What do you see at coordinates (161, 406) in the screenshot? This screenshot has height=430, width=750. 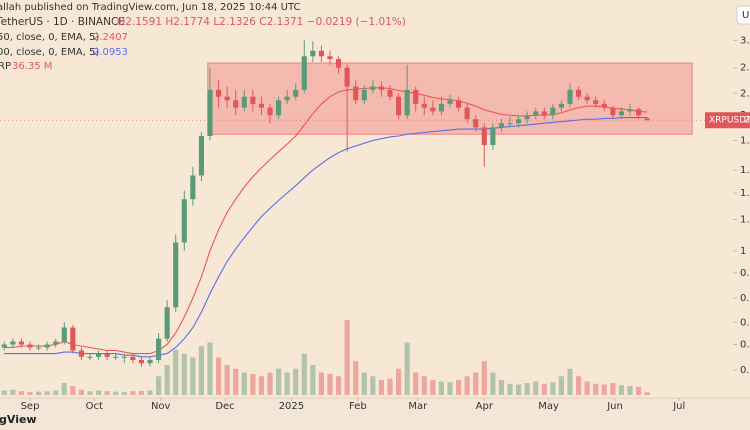 I see `x-tick-label: Nov` at bounding box center [161, 406].